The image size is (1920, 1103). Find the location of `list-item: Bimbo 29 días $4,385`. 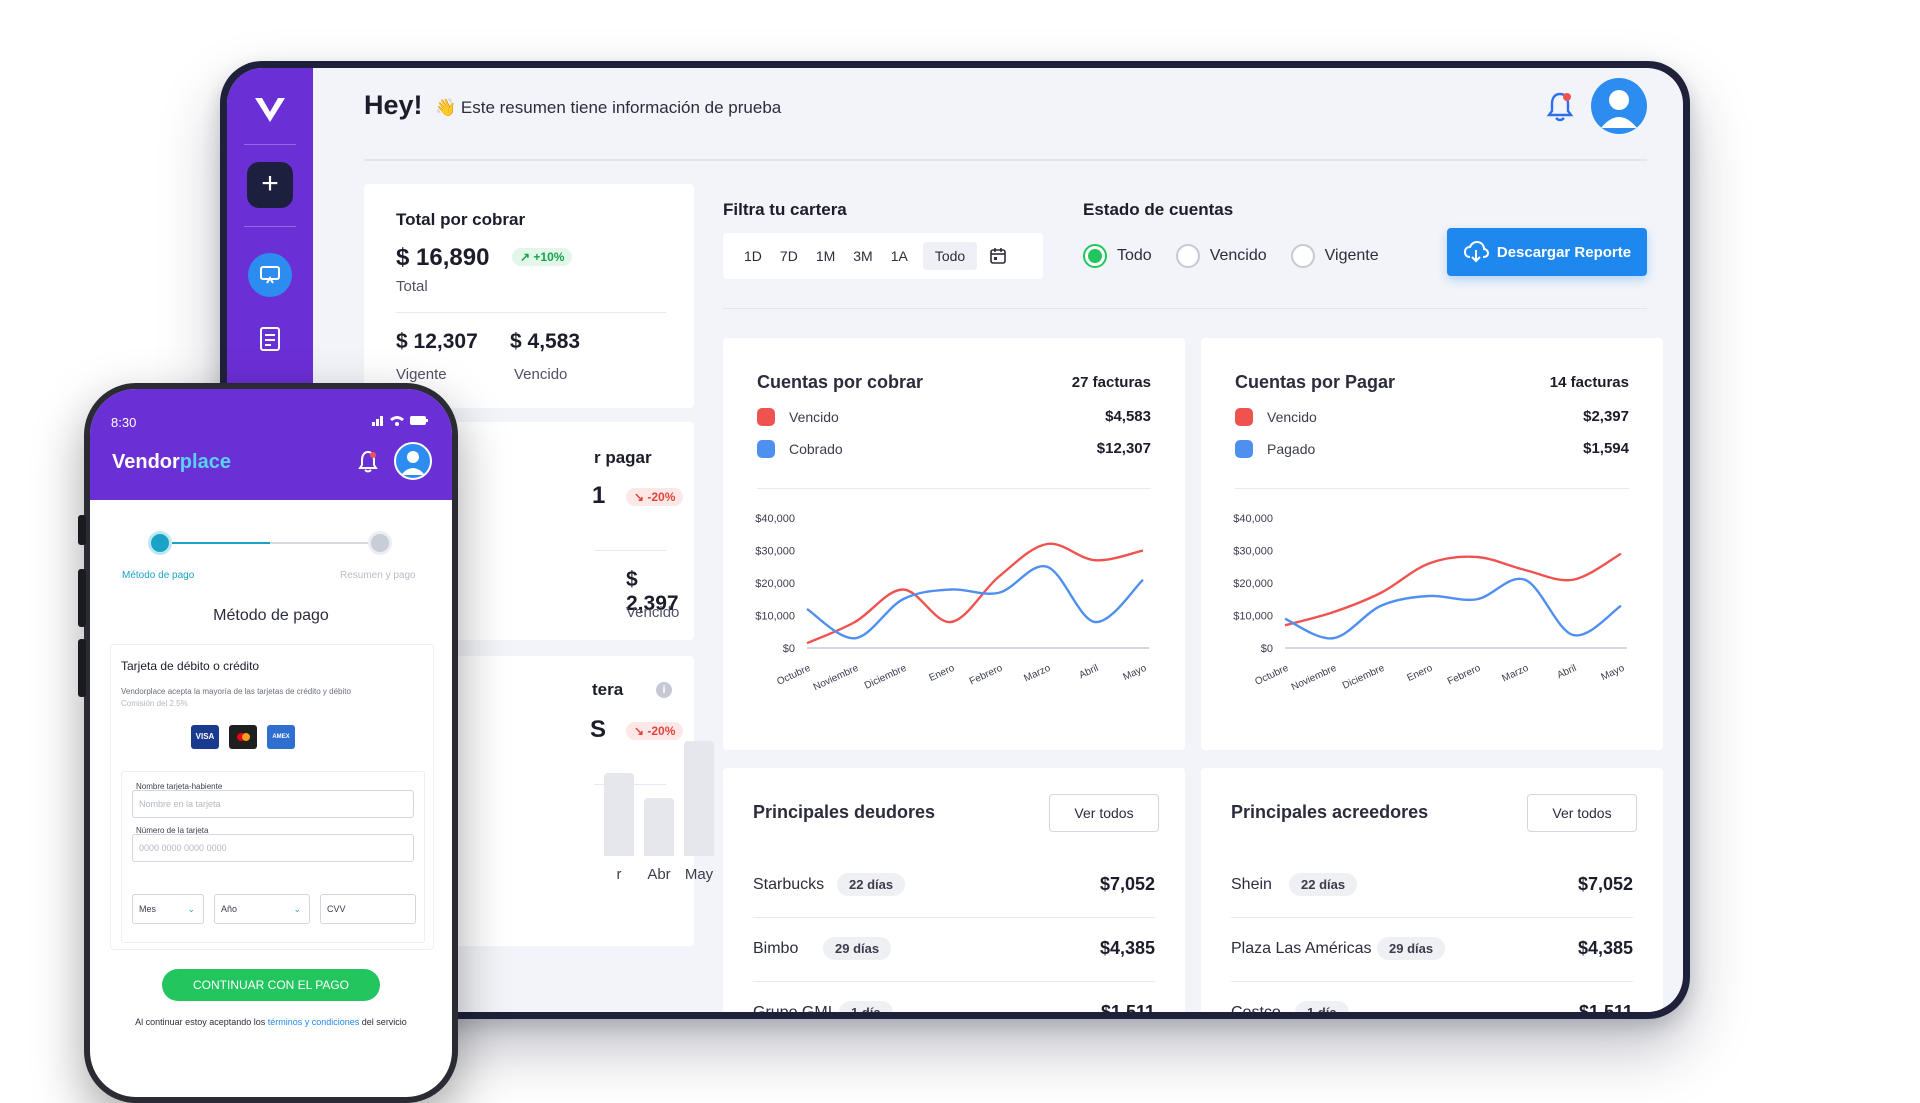

list-item: Bimbo 29 días $4,385 is located at coordinates (954, 950).